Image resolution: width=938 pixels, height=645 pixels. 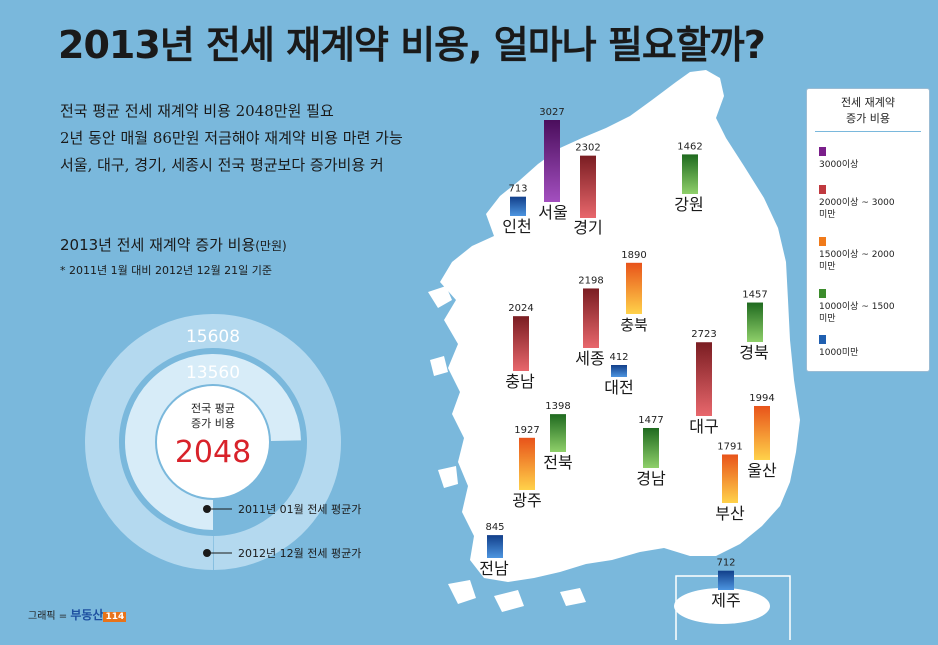 What do you see at coordinates (222, 165) in the screenshot?
I see `intro-line-3: 서울, 대구, 경기, 세종시 전국 평균보다 증가비용 커` at bounding box center [222, 165].